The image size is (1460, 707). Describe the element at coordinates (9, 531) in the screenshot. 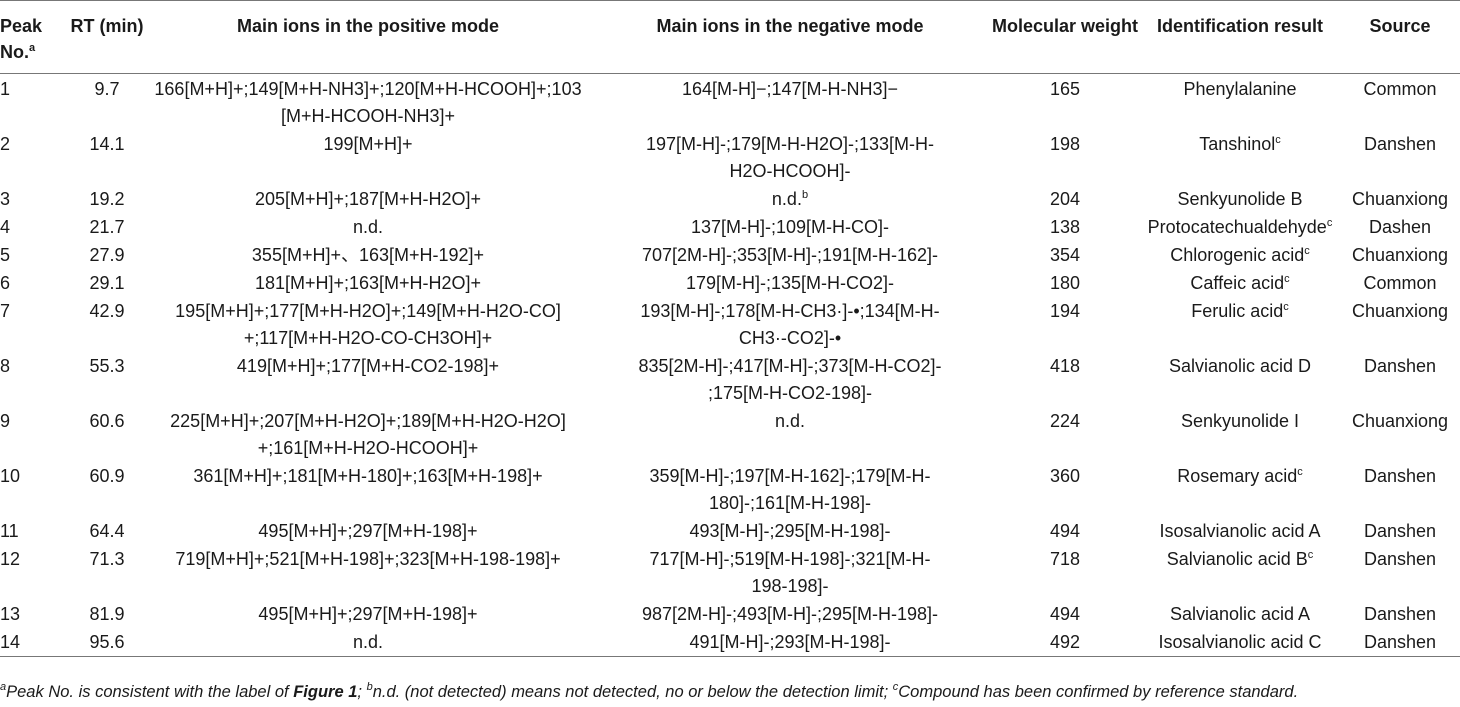

I see `cell-peak-no: 11` at that location.